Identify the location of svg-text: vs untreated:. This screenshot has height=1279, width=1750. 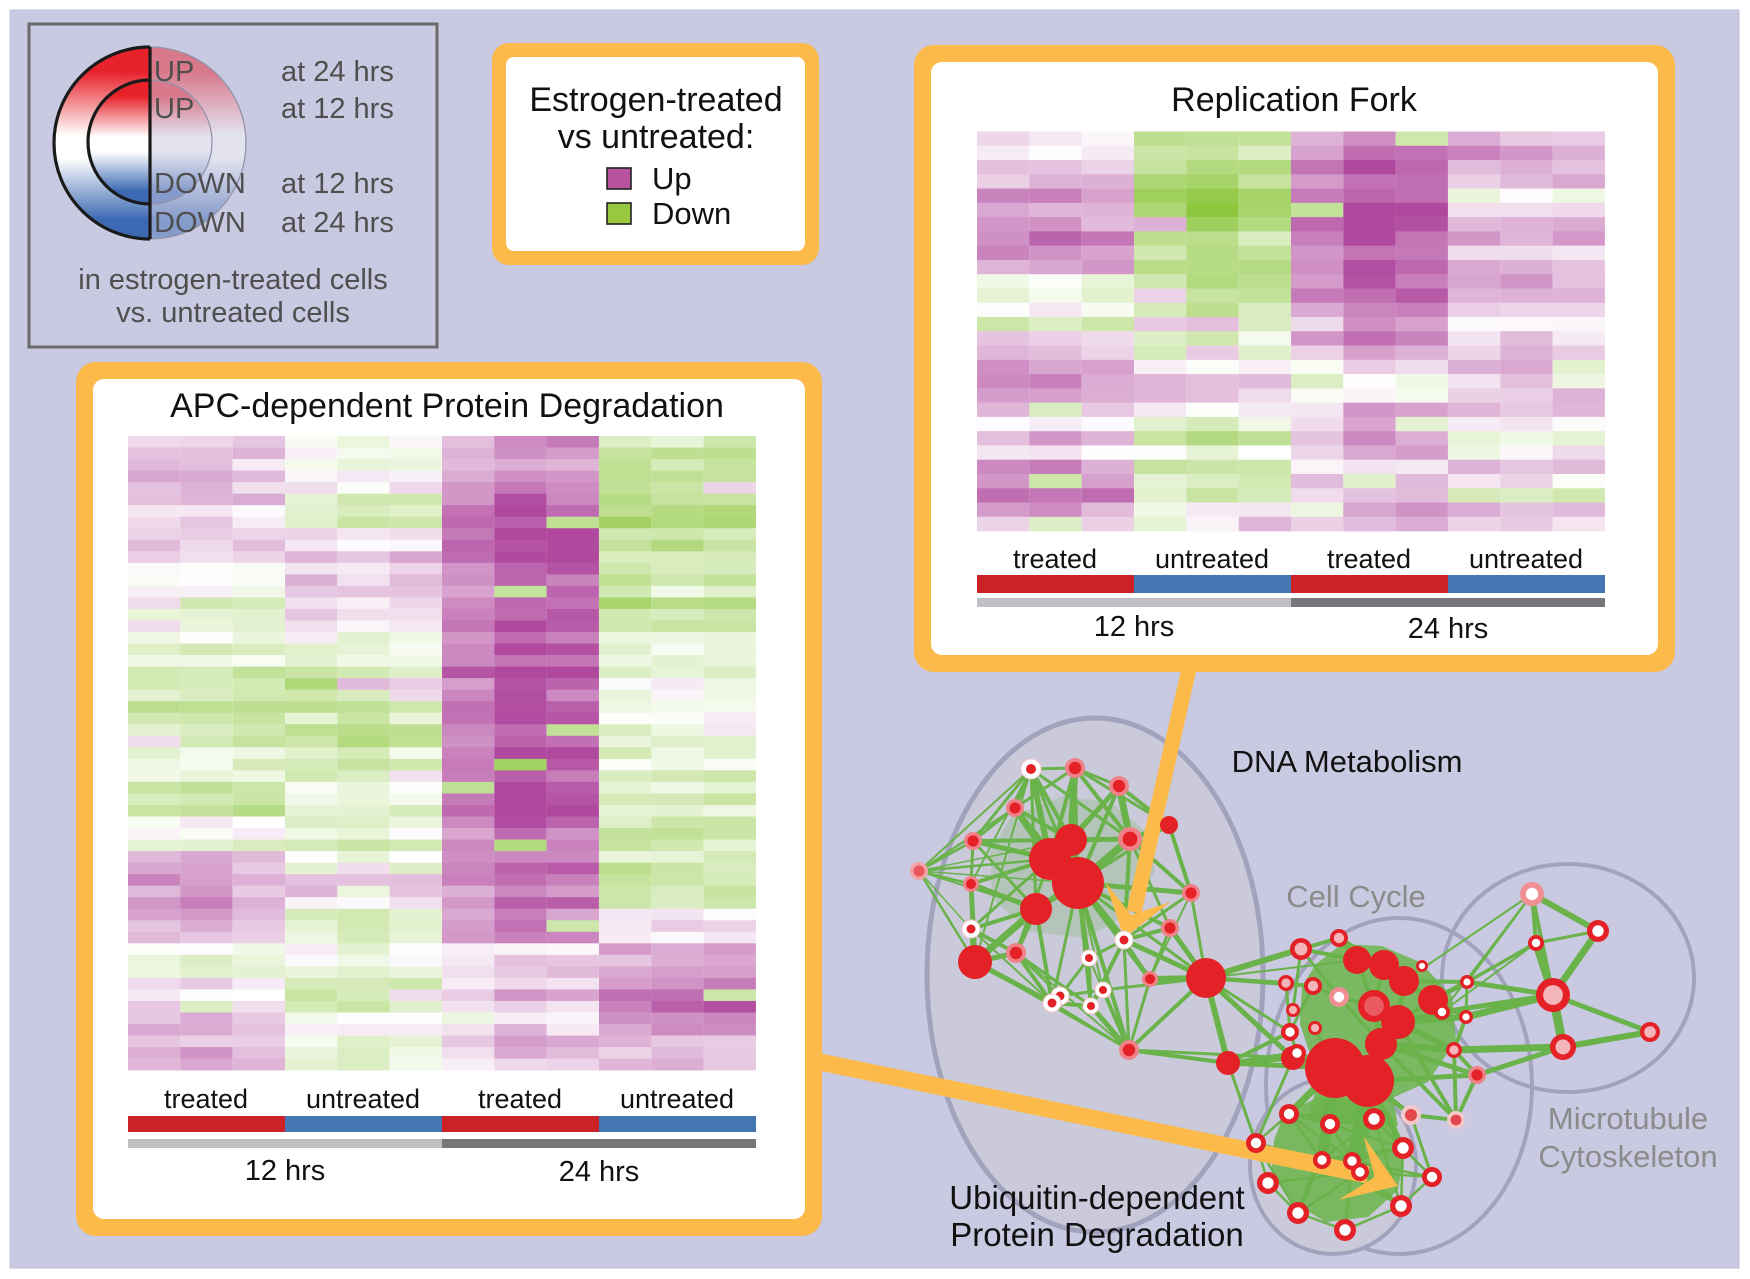
(656, 137).